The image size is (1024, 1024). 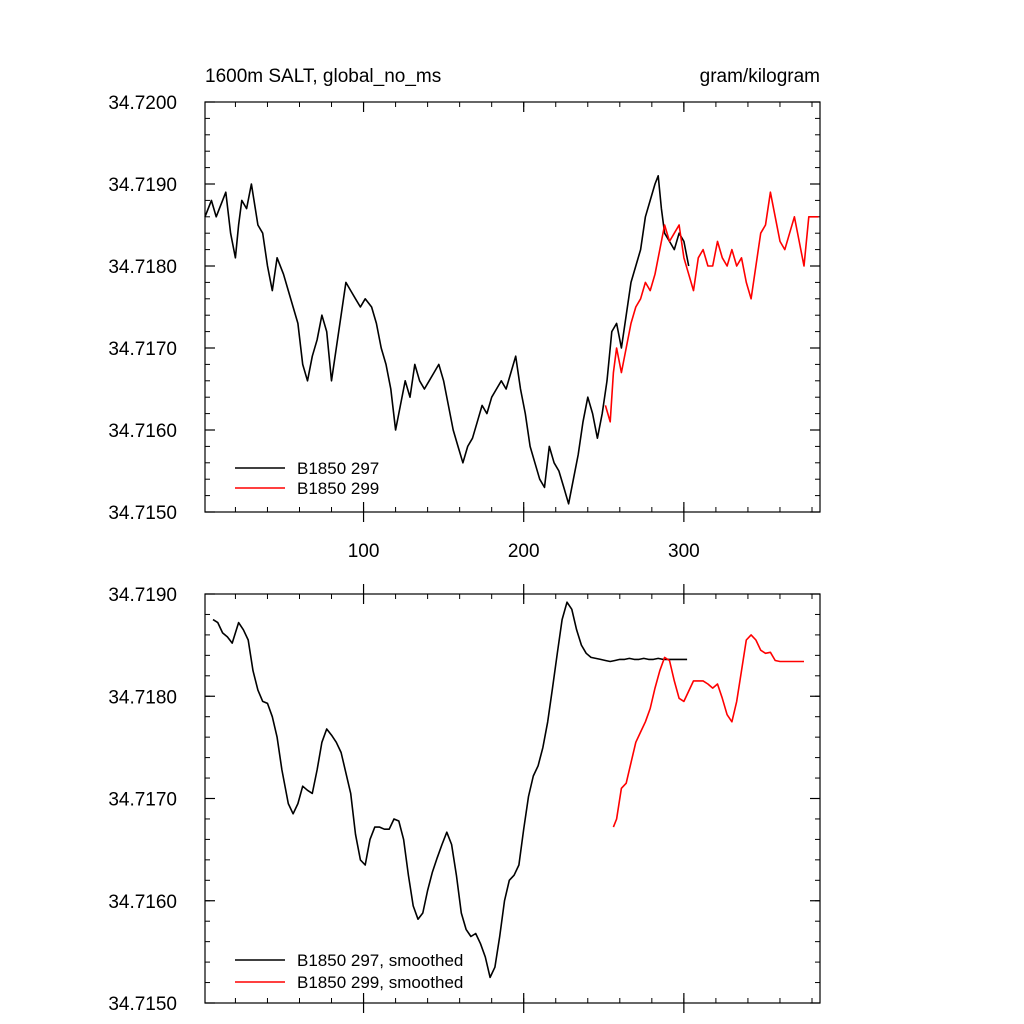 I want to click on x-tick-label: 200, so click(x=524, y=551).